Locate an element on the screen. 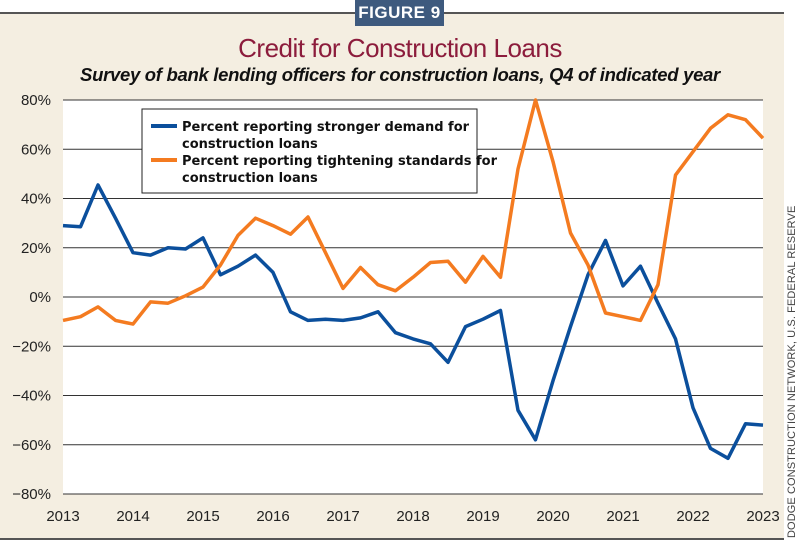  x-tick-label: 2016 is located at coordinates (272, 516).